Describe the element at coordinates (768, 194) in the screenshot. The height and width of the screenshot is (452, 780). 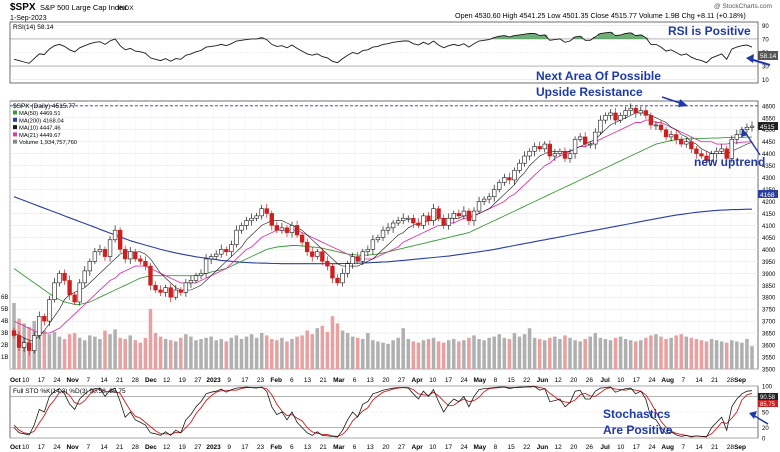
I see `ma200-tag-bg` at that location.